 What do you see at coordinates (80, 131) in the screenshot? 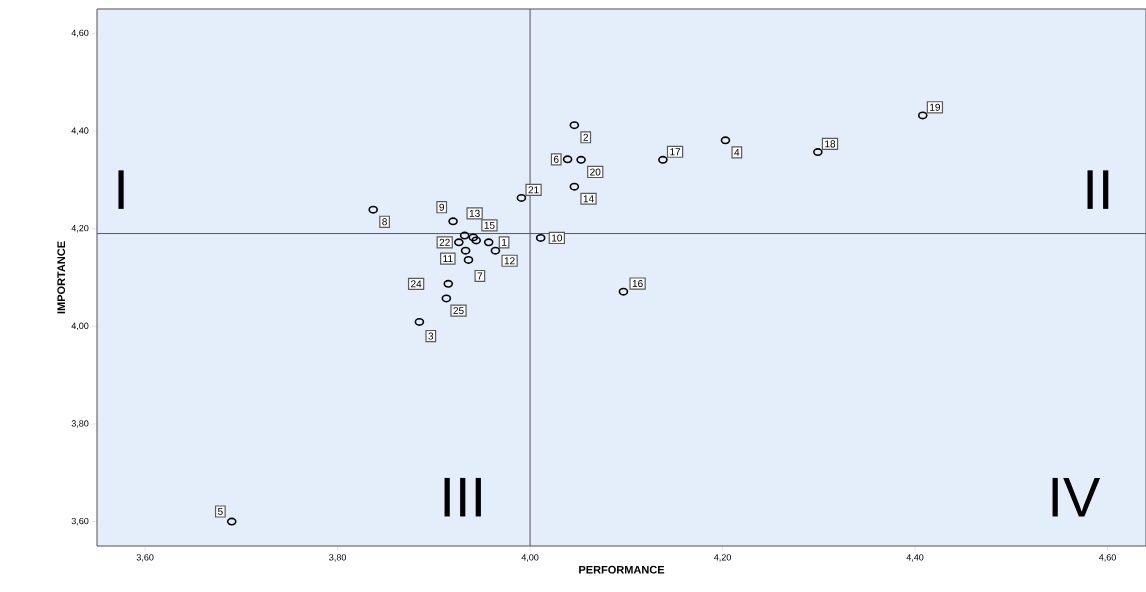
I see `y-tick-label: 4,40` at bounding box center [80, 131].